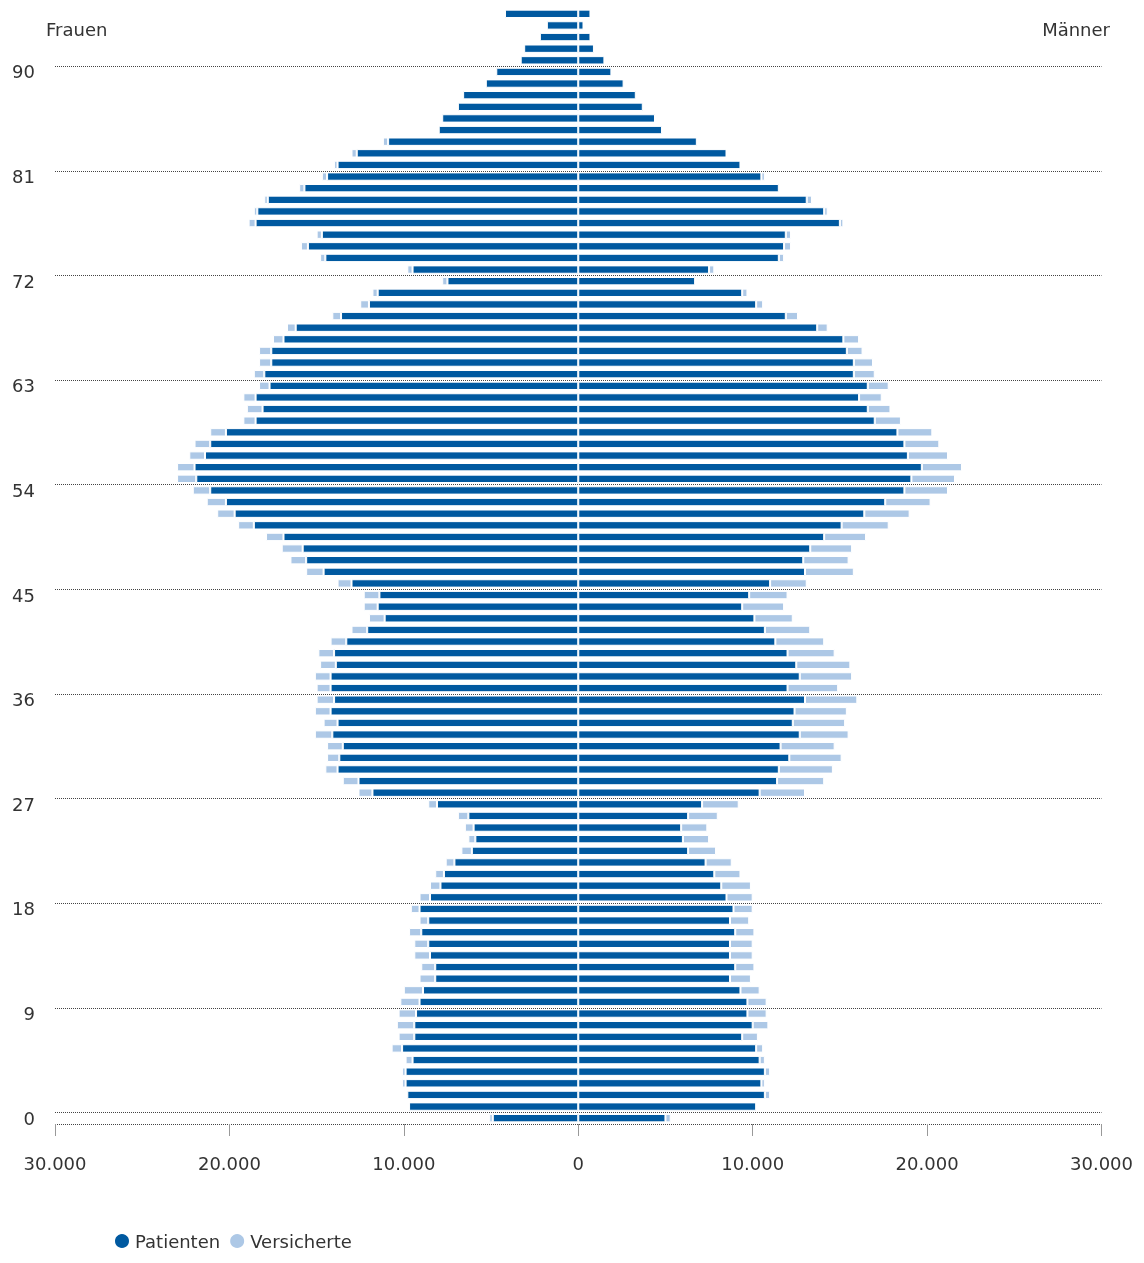 The height and width of the screenshot is (1263, 1144). Describe the element at coordinates (23, 72) in the screenshot. I see `y-tick-label: 90` at that location.